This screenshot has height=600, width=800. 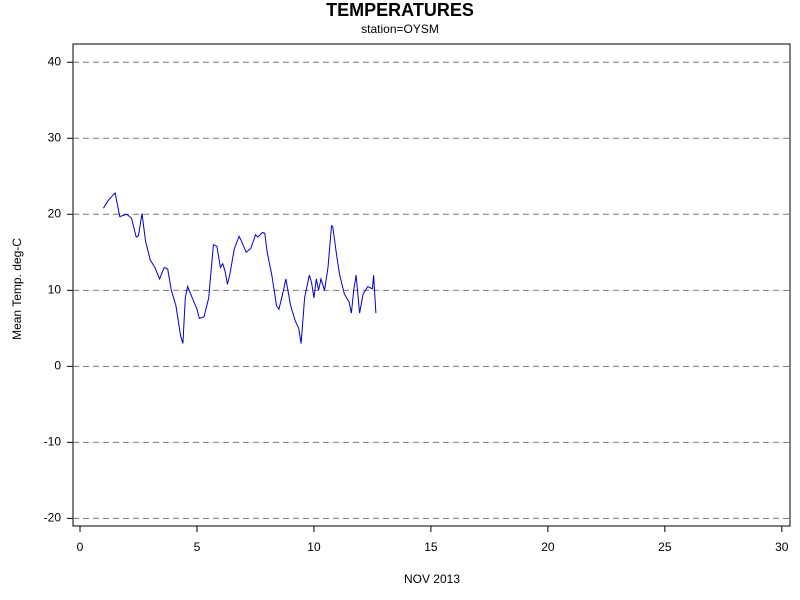 What do you see at coordinates (665, 547) in the screenshot?
I see `x-tick-label: 25` at bounding box center [665, 547].